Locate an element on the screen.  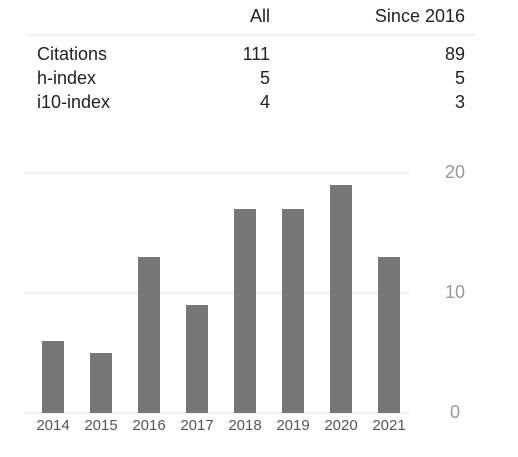
y-tick-label: 0 is located at coordinates (455, 412).